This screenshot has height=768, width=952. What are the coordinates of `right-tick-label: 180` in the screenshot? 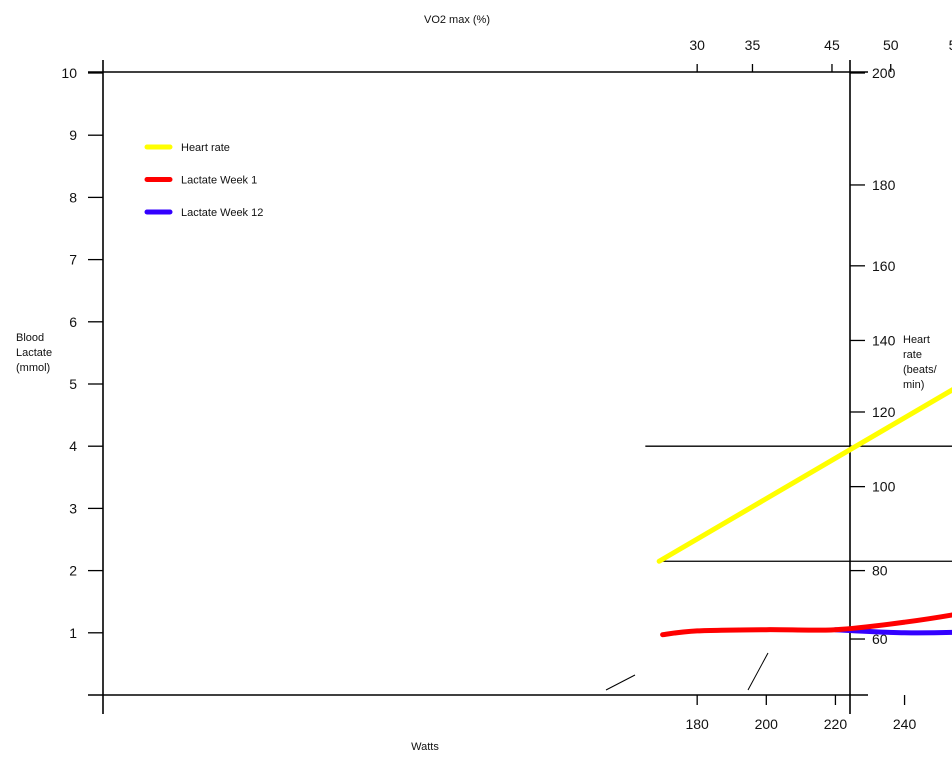 It's located at (884, 185).